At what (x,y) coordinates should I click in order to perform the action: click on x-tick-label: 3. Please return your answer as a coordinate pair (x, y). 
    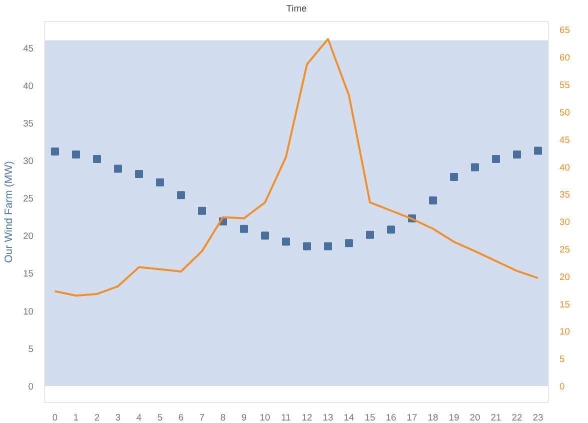
    Looking at the image, I should click on (118, 417).